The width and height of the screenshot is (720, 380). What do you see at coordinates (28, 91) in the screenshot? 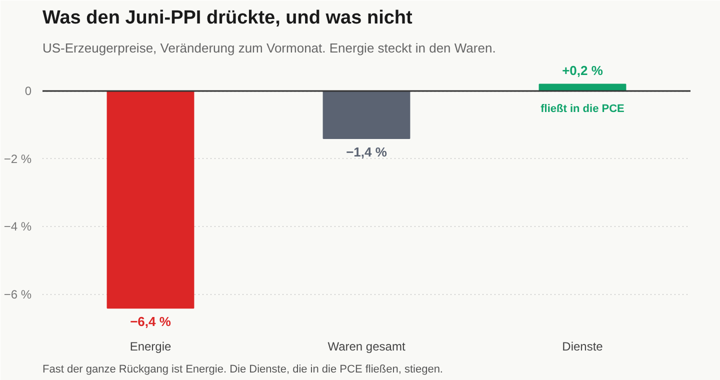
I see `y-tick-label: 0` at bounding box center [28, 91].